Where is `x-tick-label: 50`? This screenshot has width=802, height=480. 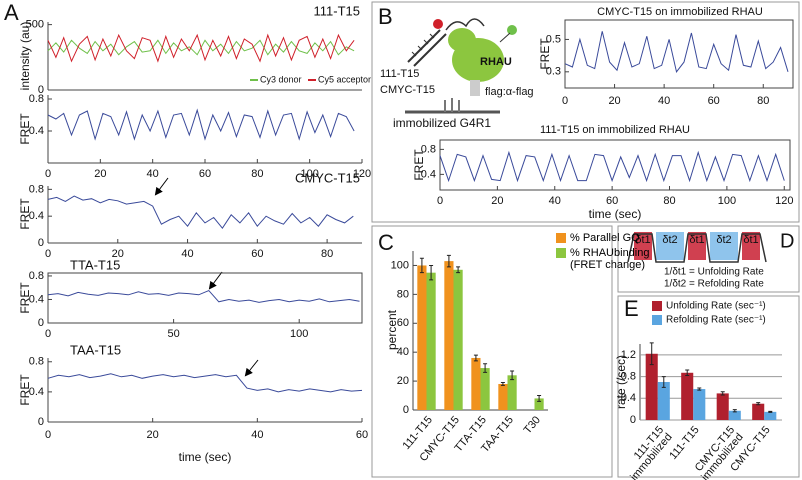
x-tick-label: 50 is located at coordinates (173, 334).